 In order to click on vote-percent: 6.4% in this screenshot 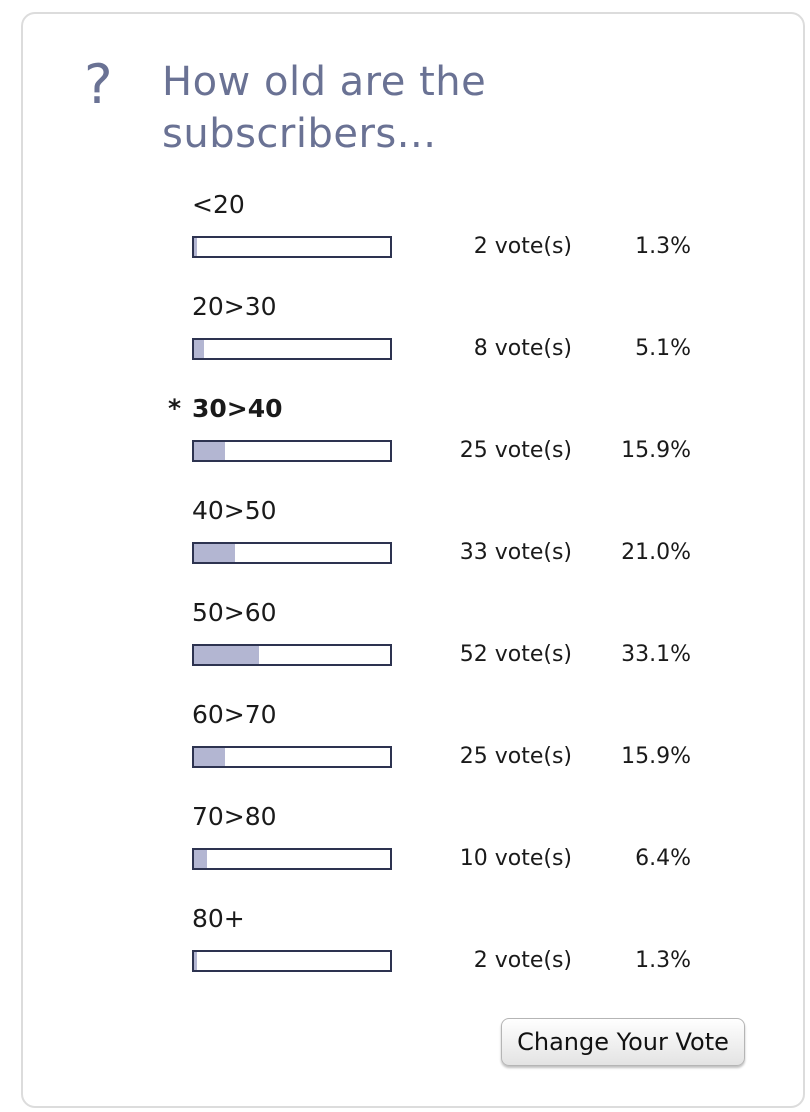, I will do `click(663, 858)`.